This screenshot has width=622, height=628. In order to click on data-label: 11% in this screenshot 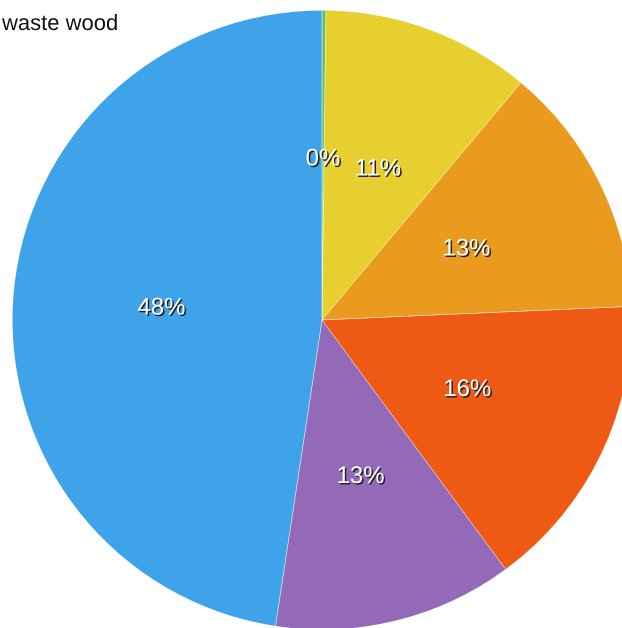, I will do `click(379, 170)`.